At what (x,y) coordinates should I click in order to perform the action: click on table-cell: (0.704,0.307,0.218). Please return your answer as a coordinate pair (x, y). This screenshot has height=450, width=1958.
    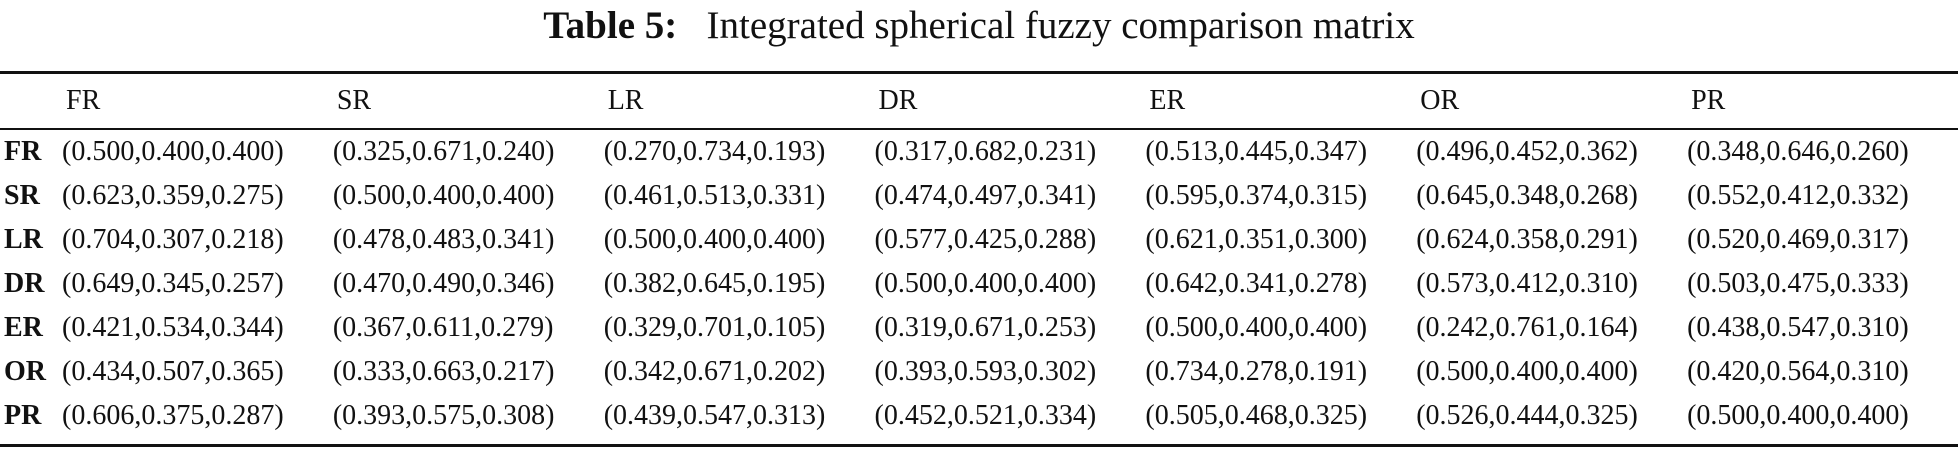
    Looking at the image, I should click on (173, 239).